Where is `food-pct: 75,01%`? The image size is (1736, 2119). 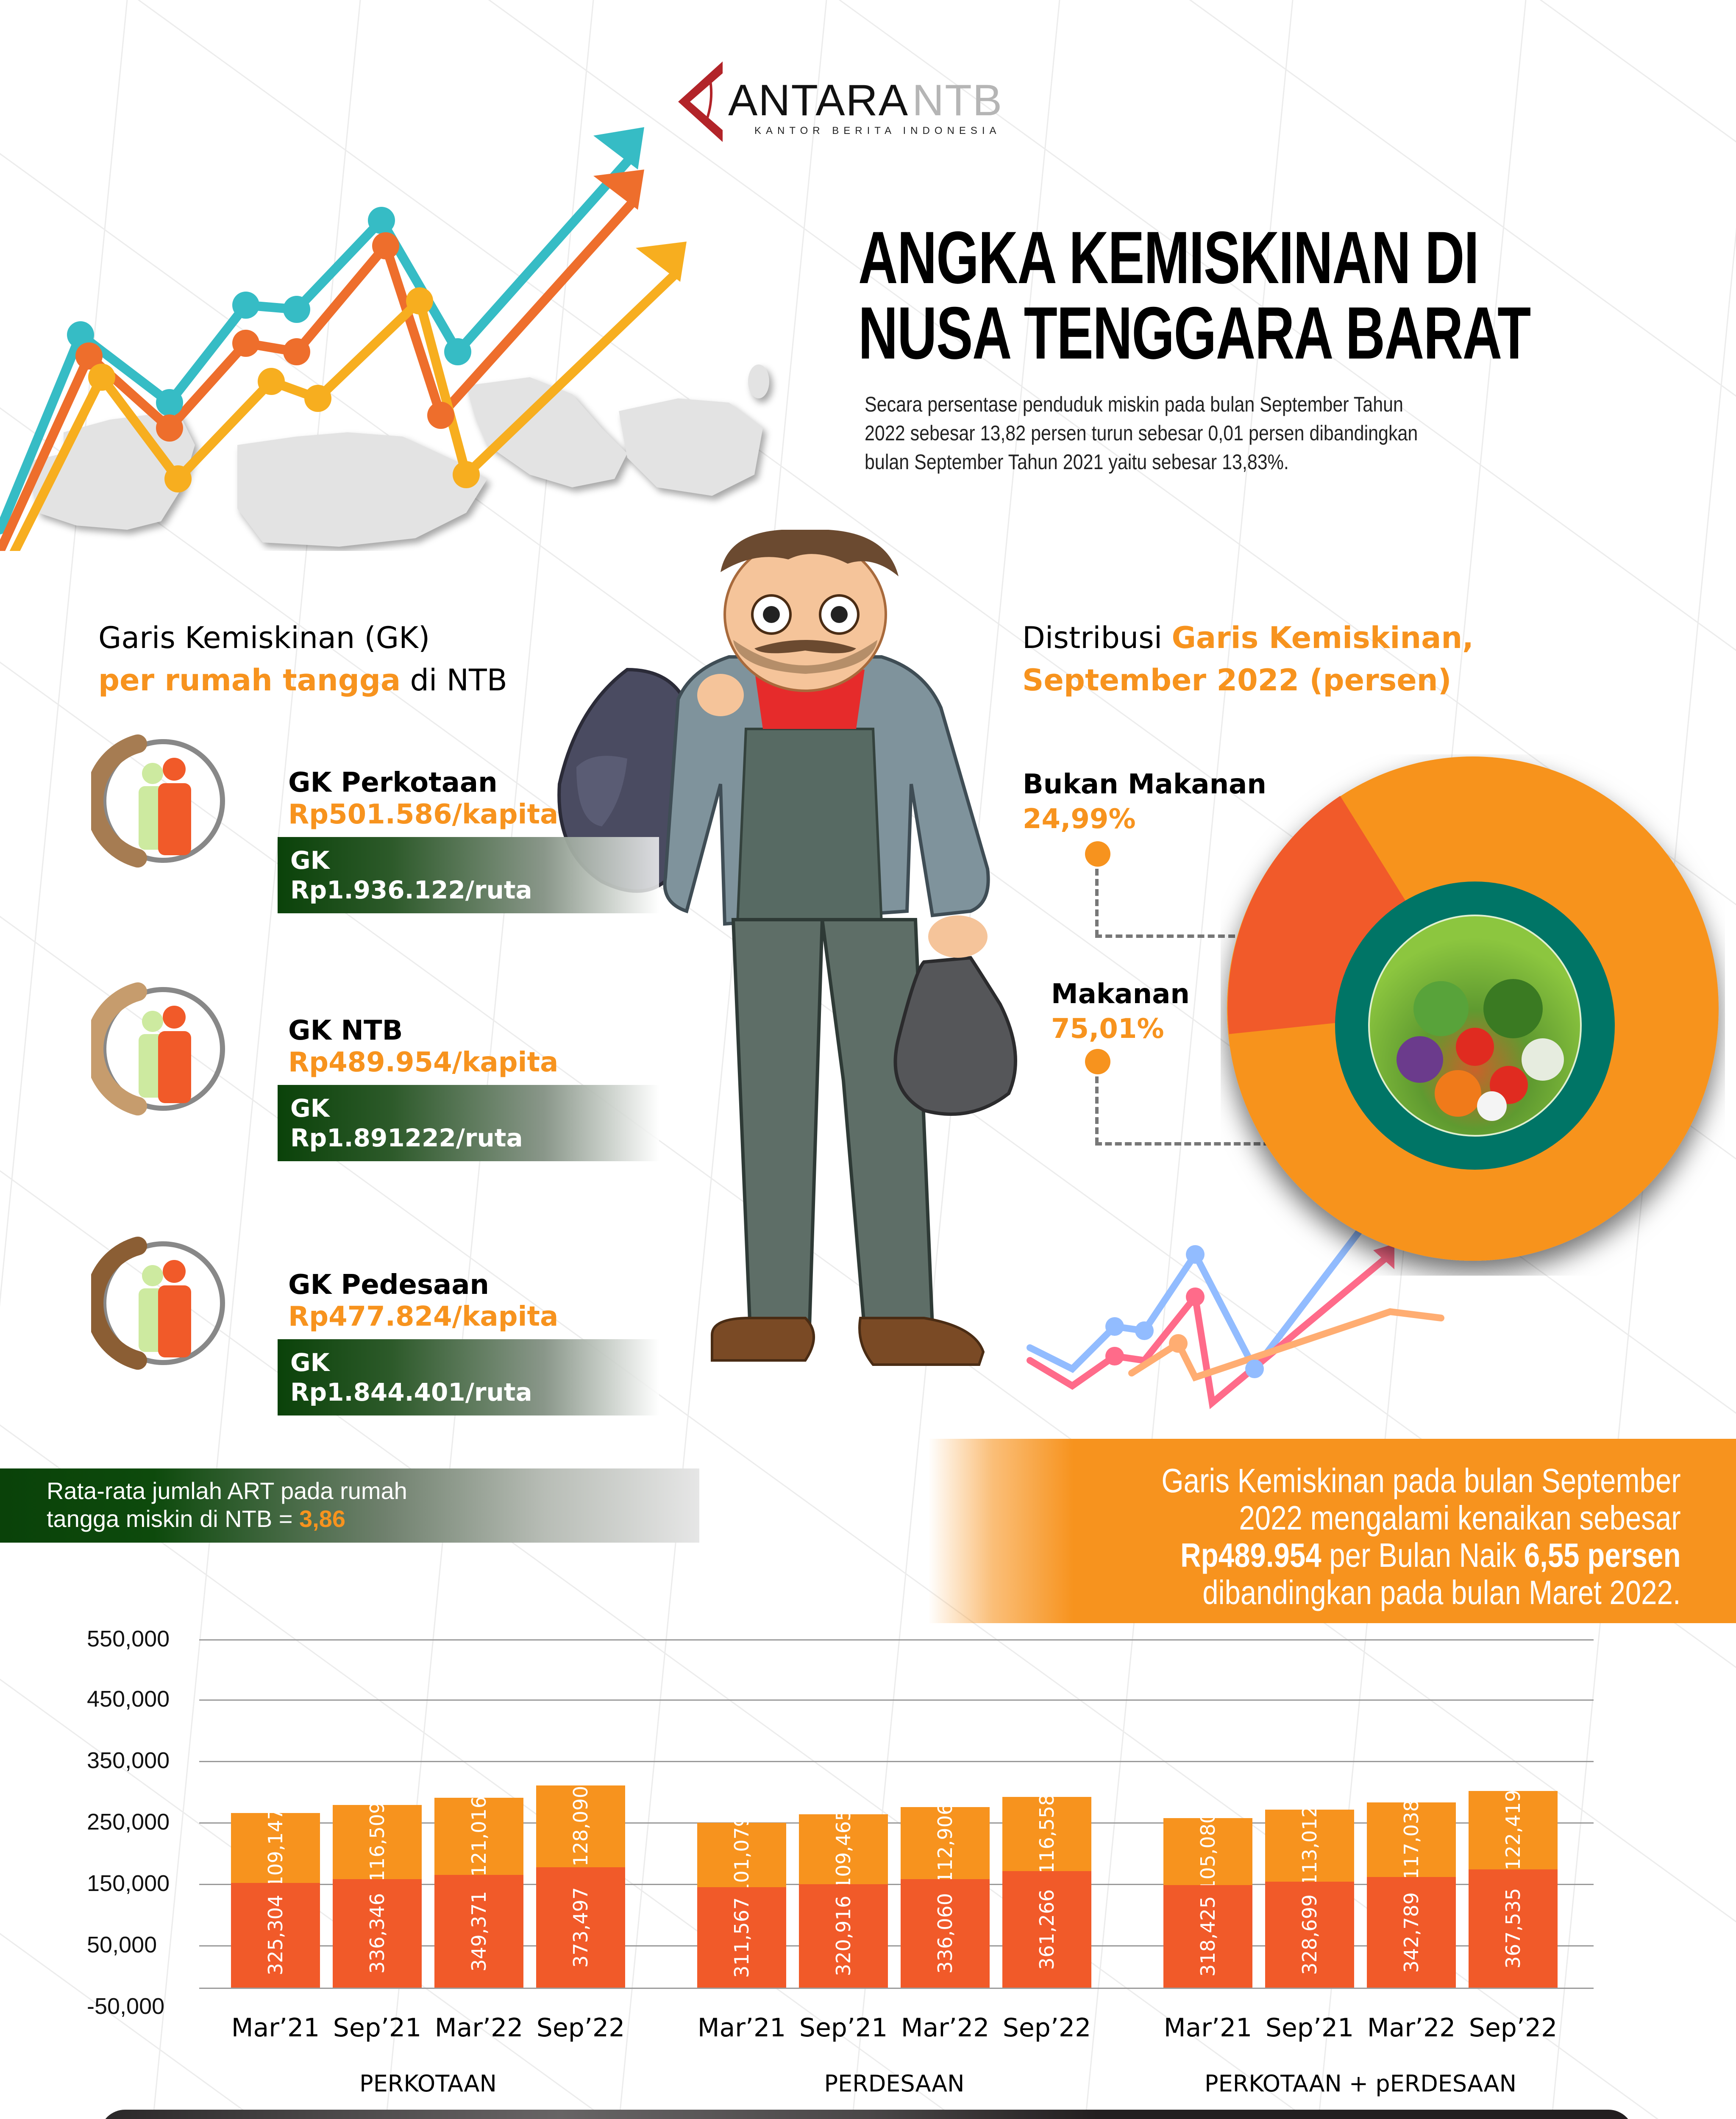
food-pct: 75,01% is located at coordinates (1107, 1029).